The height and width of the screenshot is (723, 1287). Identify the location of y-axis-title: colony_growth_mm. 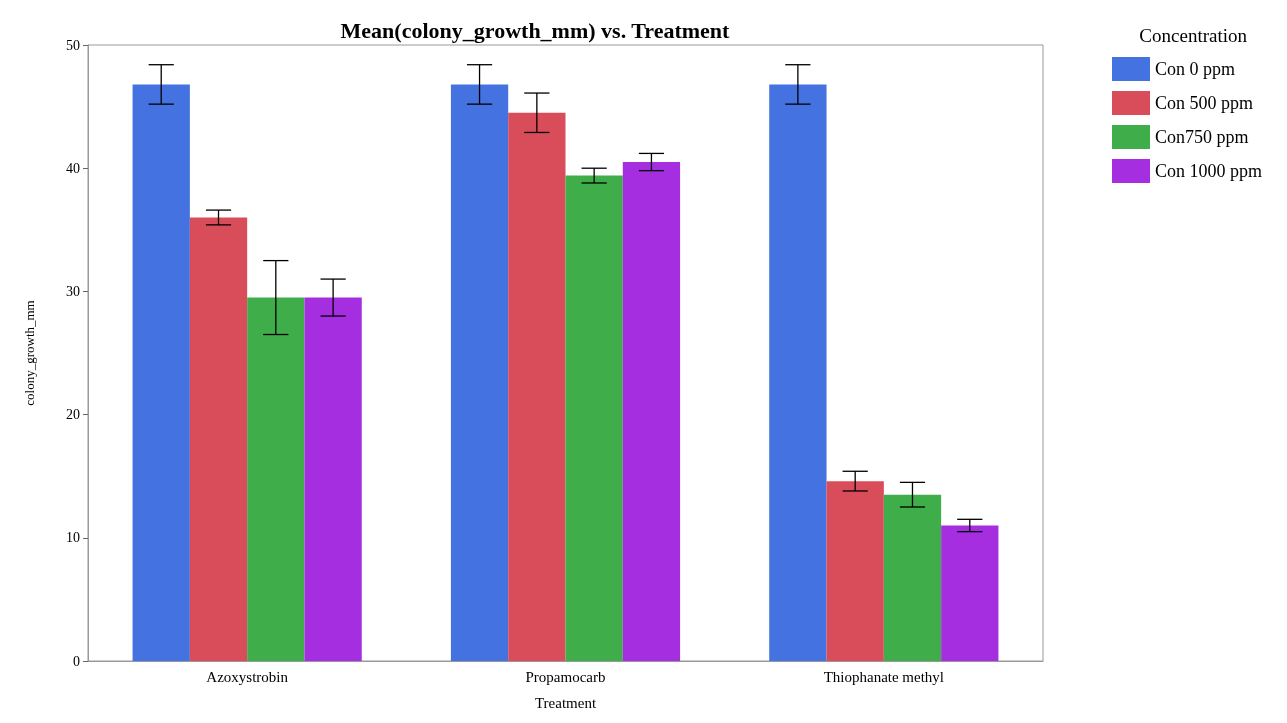
(29, 353).